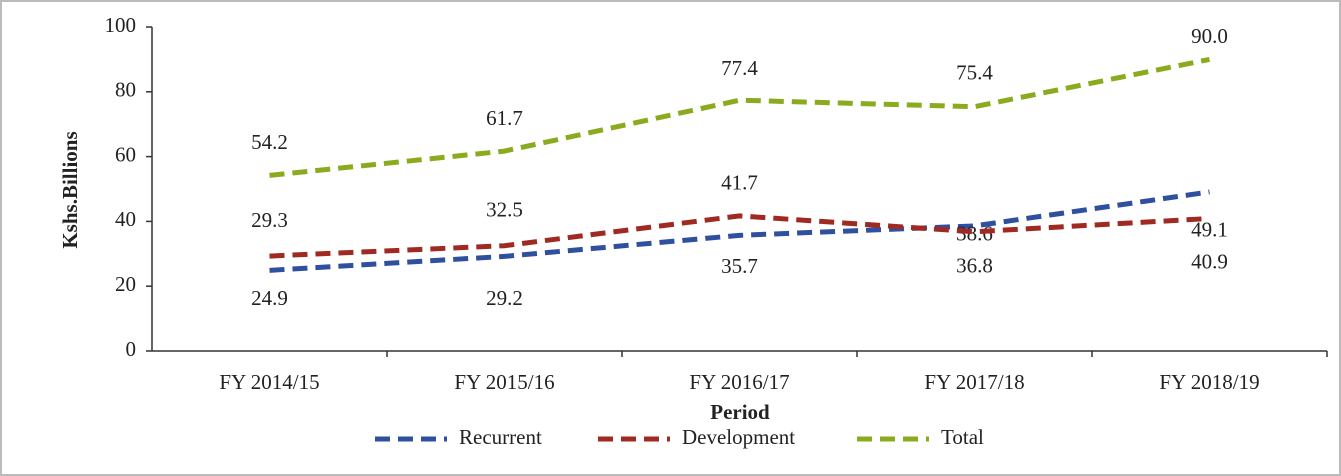 This screenshot has width=1341, height=476. I want to click on x-tick-label: FY 2015/16, so click(504, 382).